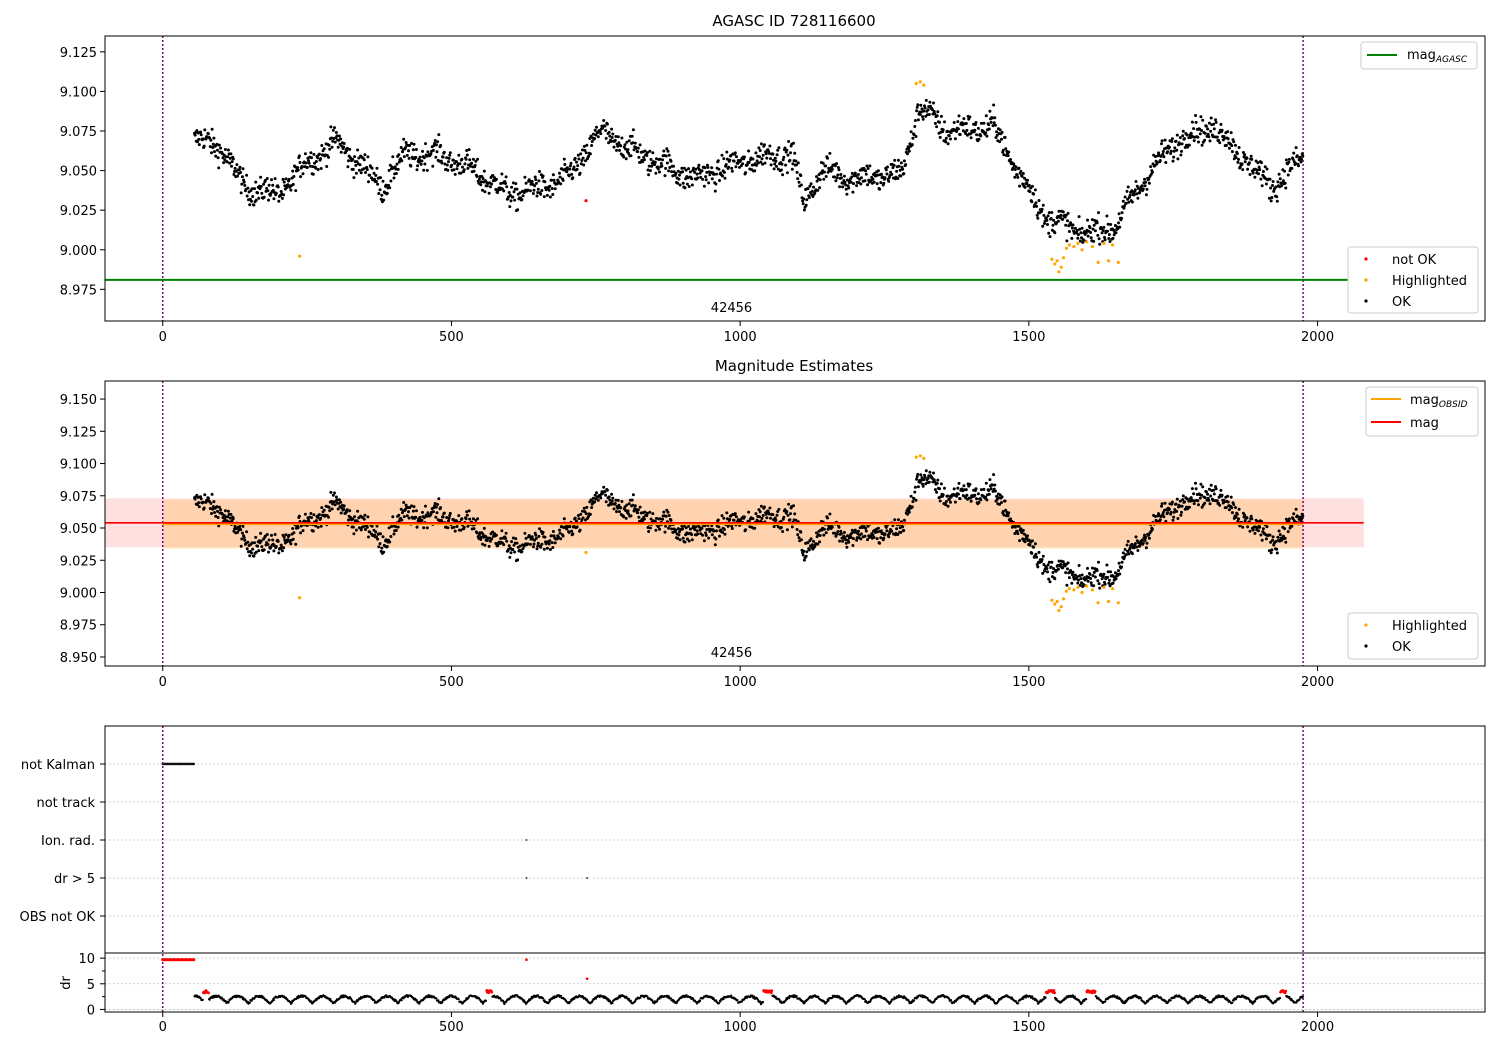 The height and width of the screenshot is (1050, 1500). Describe the element at coordinates (1437, 56) in the screenshot. I see `mag-agasc-legend-label: magAGASC` at that location.